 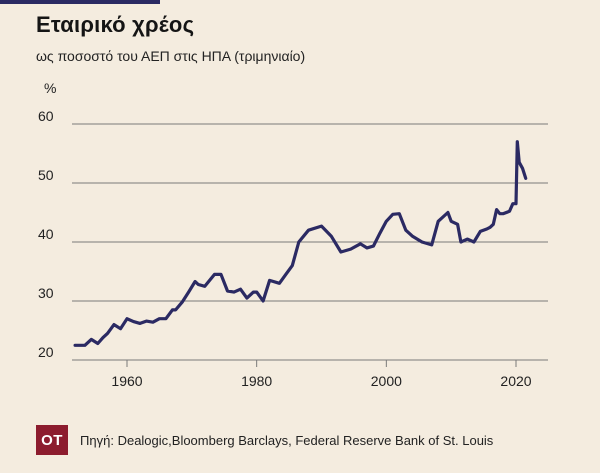 I want to click on x-tick-labels: 1960 1980 2000 2020, so click(x=321, y=374).